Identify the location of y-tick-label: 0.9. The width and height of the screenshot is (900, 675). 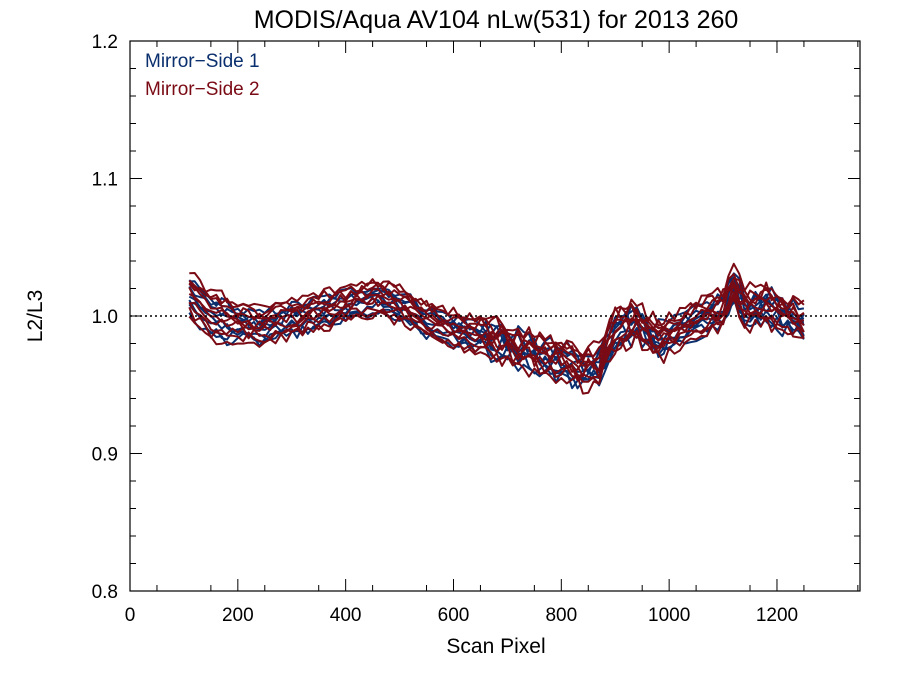
(105, 455).